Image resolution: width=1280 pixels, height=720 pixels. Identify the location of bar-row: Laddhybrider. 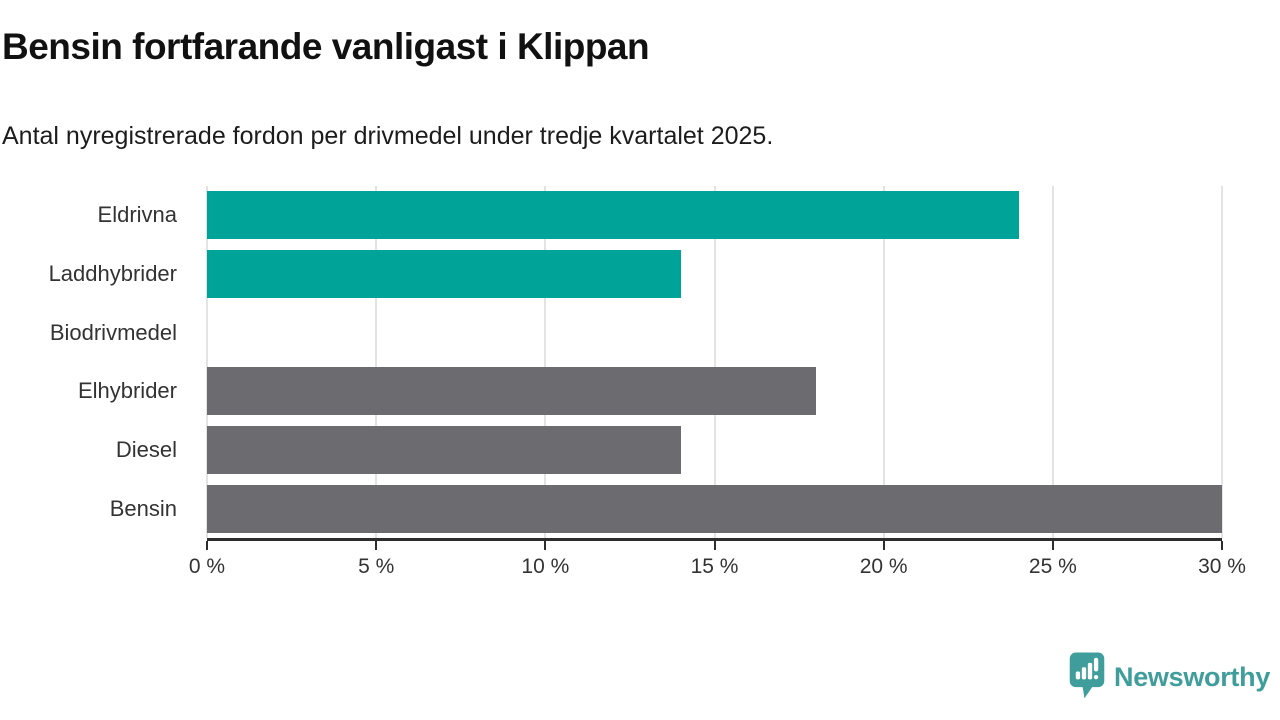
(611, 274).